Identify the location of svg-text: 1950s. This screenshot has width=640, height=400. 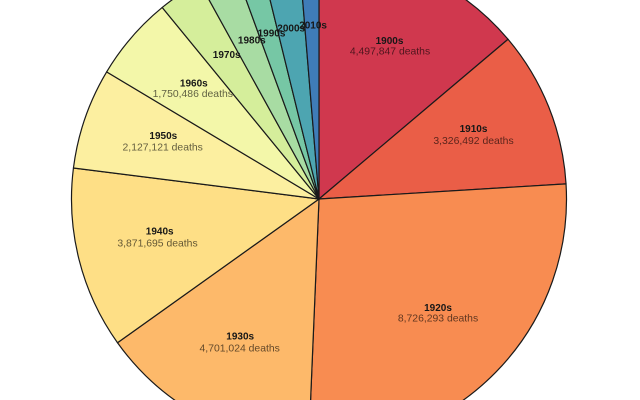
(163, 136).